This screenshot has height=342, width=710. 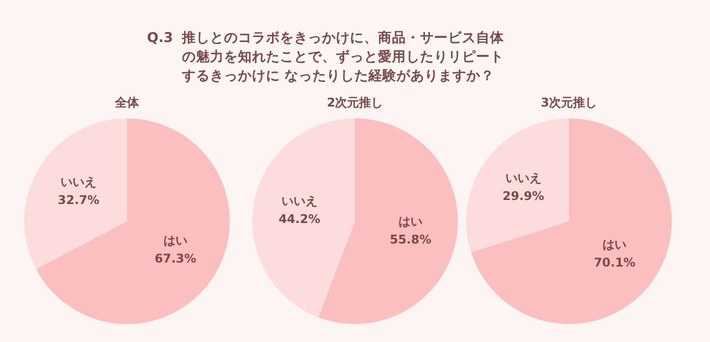 What do you see at coordinates (79, 200) in the screenshot?
I see `data-label: 32.7%` at bounding box center [79, 200].